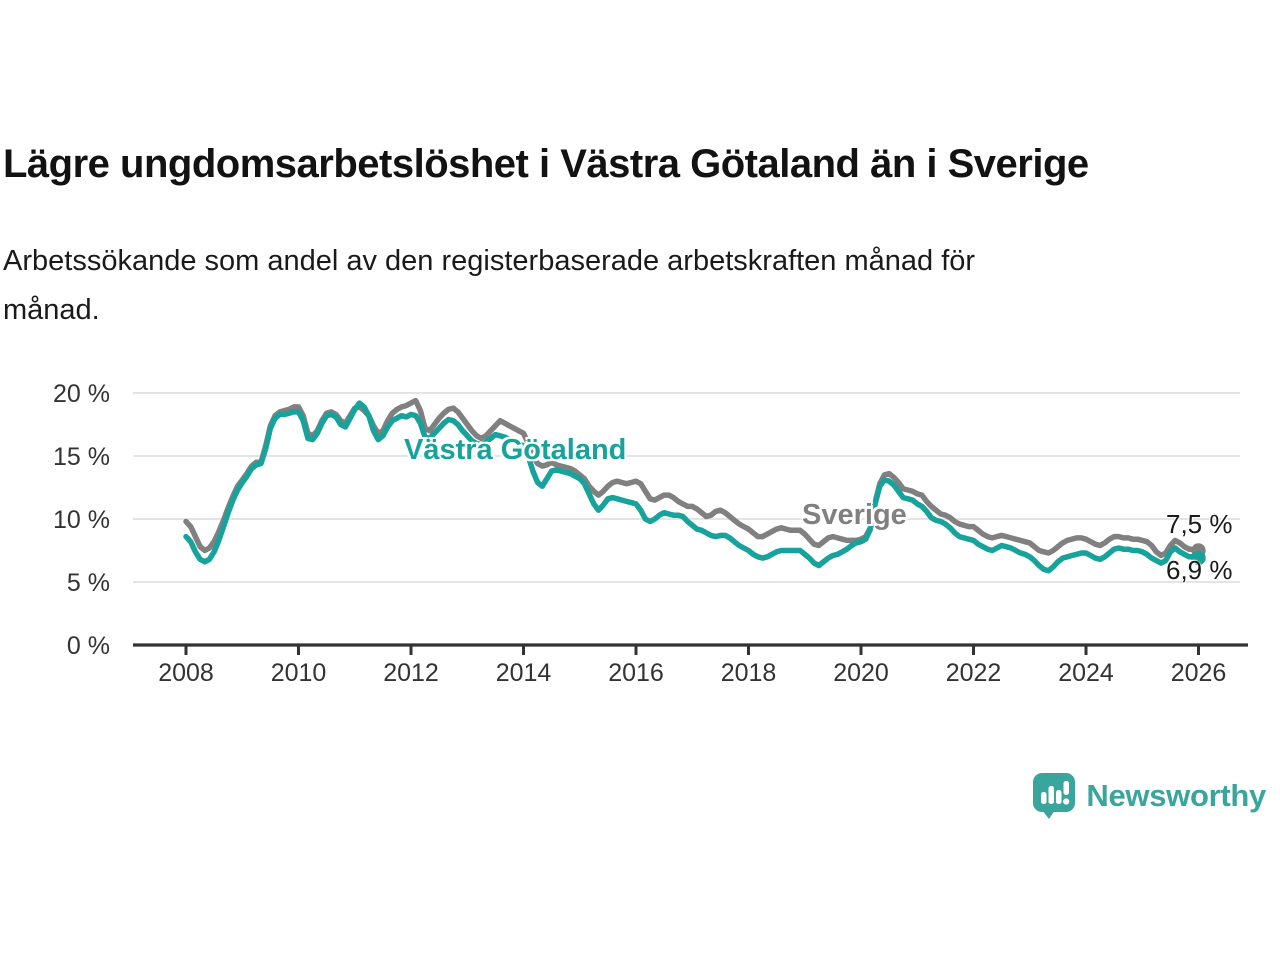 The height and width of the screenshot is (960, 1280). What do you see at coordinates (692, 487) in the screenshot?
I see `series-line-vastra-gotaland` at bounding box center [692, 487].